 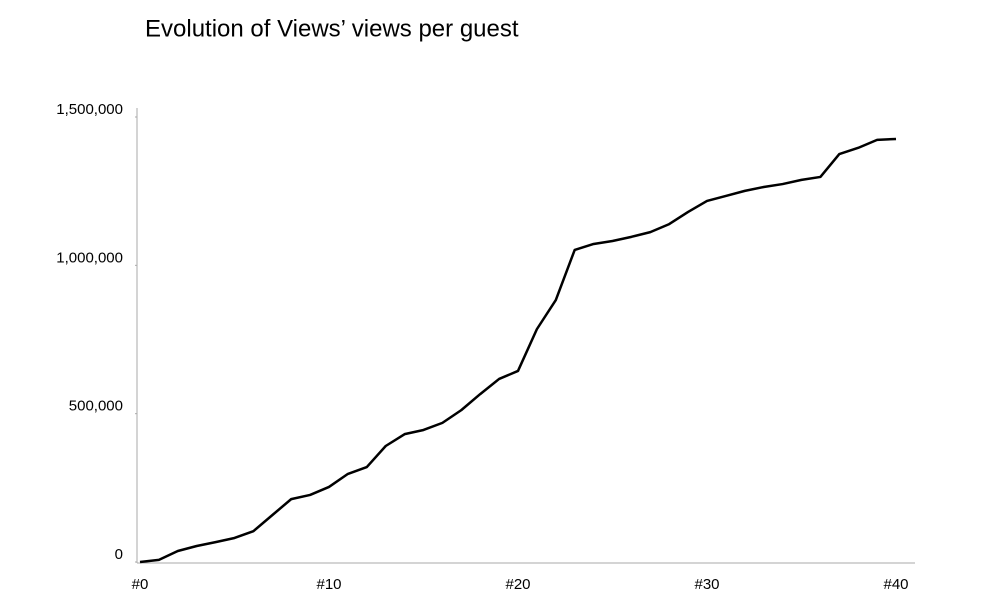 I want to click on x-tick-label: #0, so click(x=140, y=584).